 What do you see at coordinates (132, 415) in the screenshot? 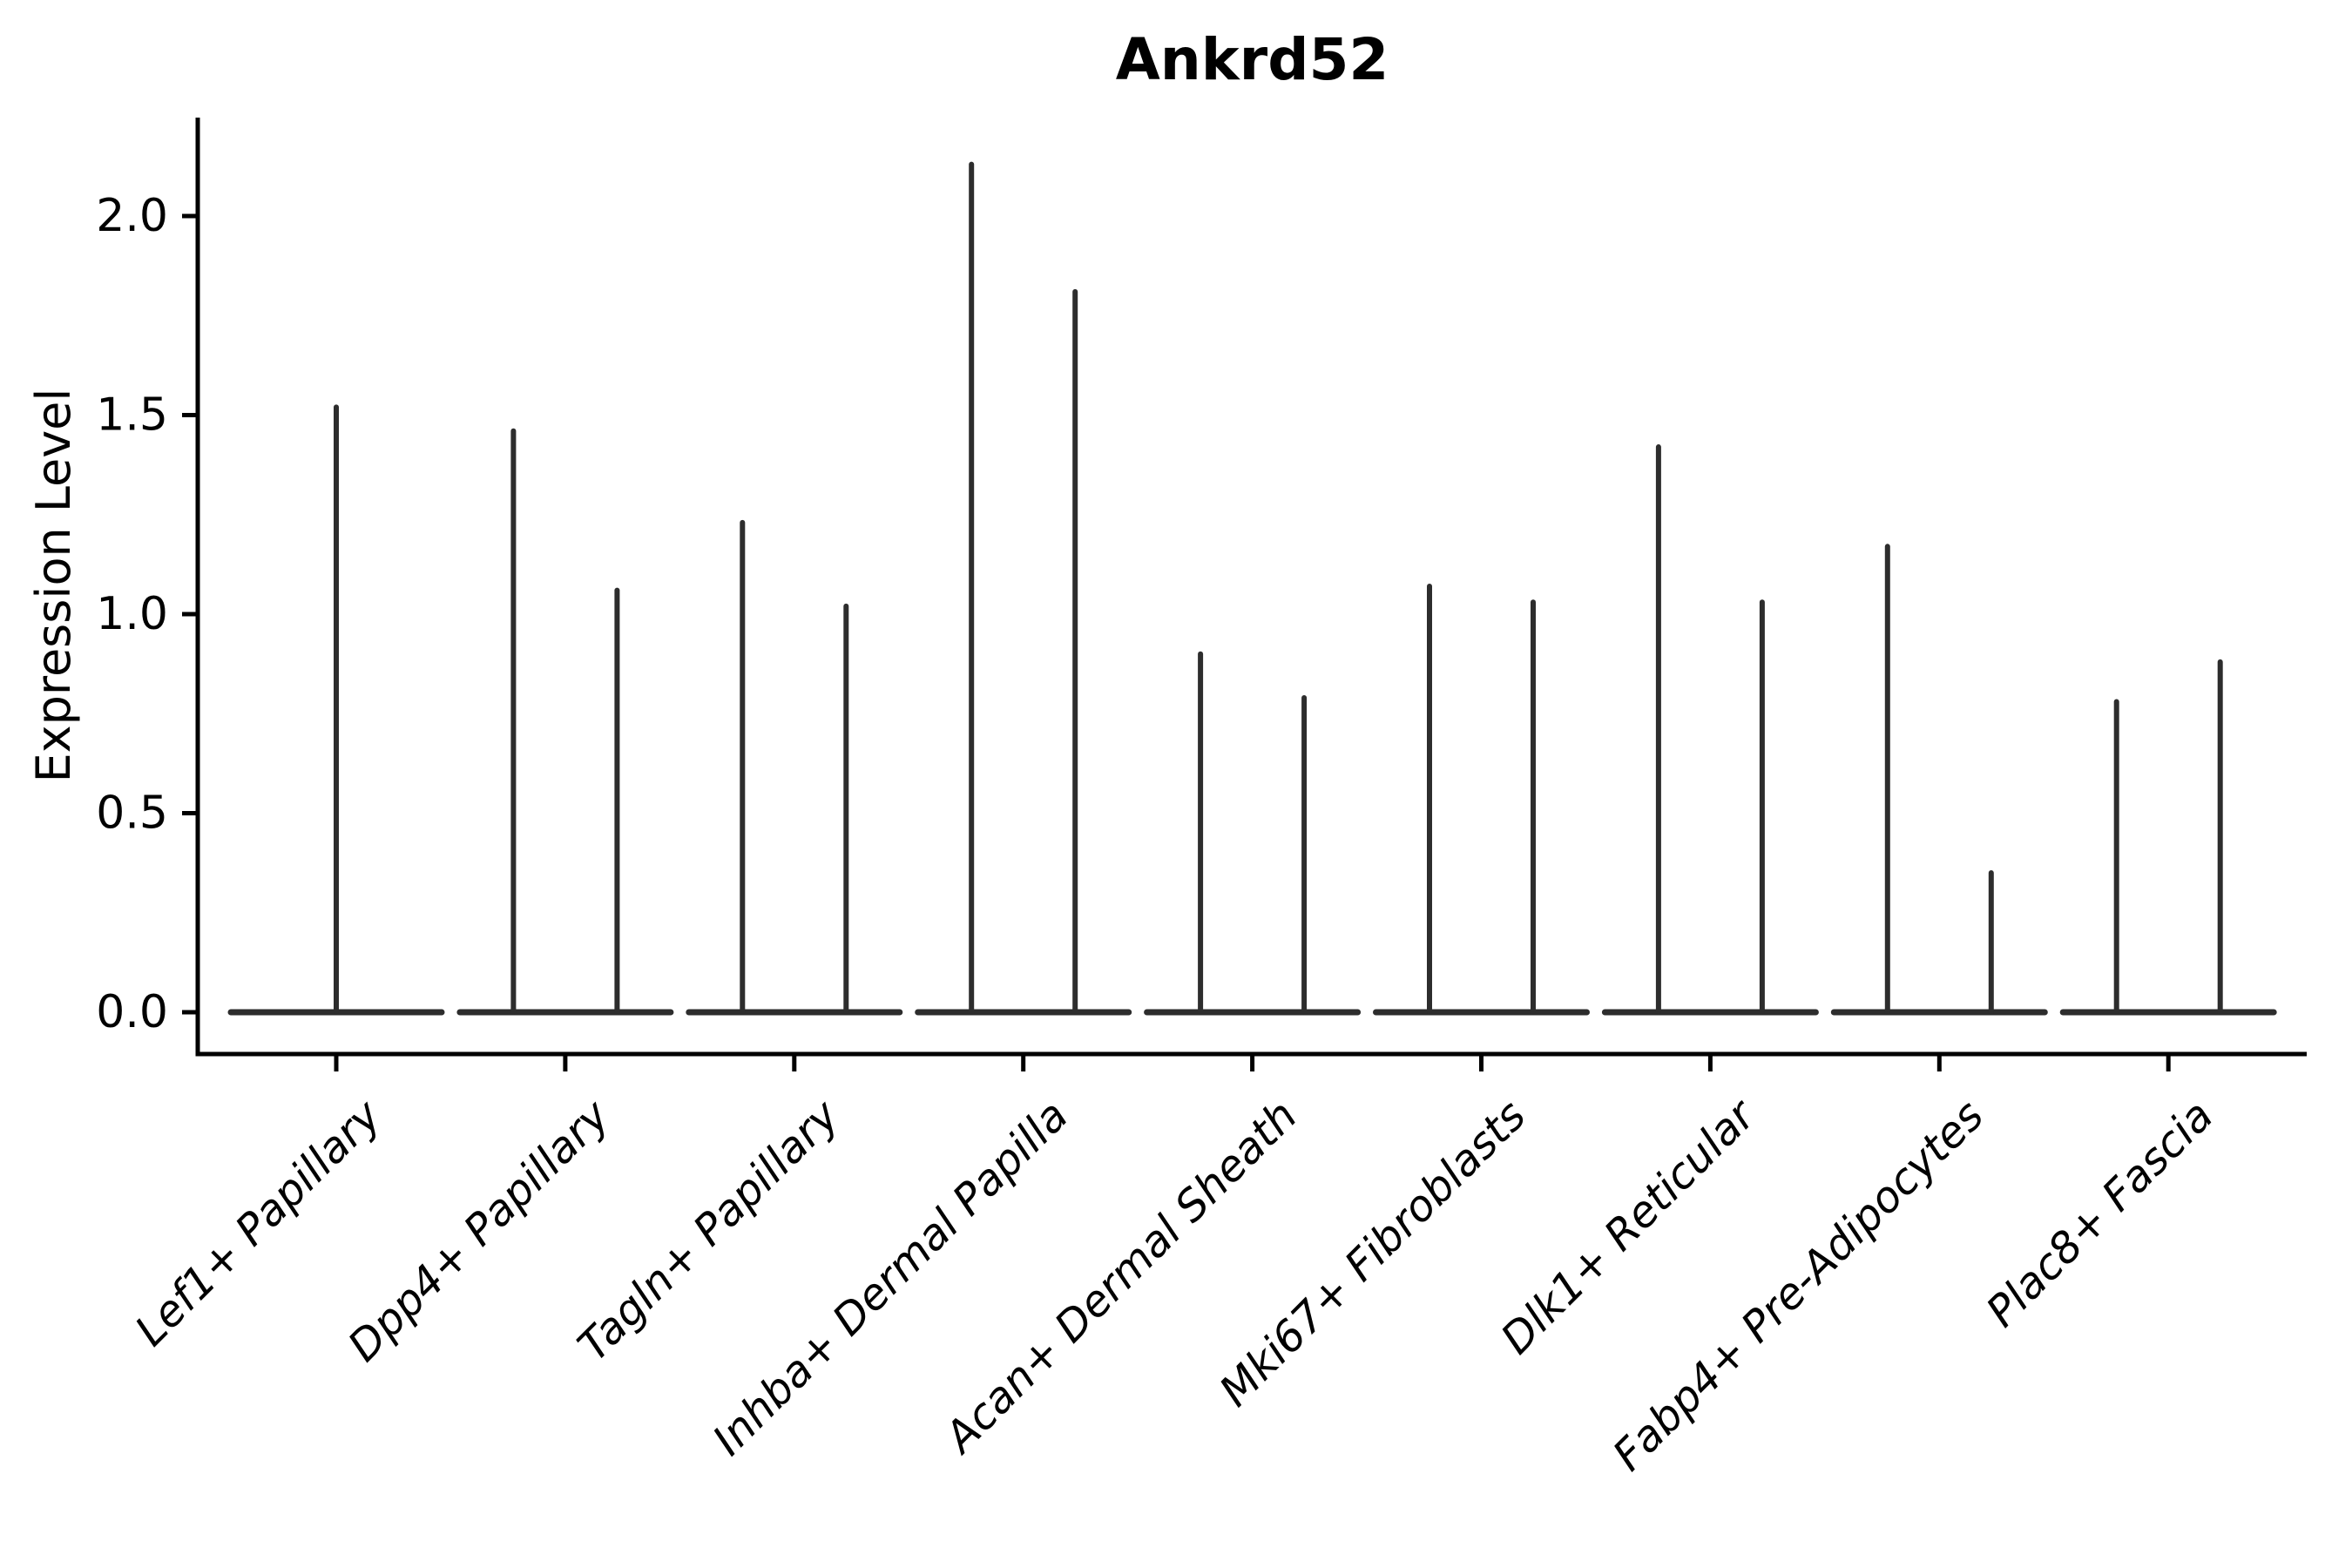
I see `y-tick-label: 1.5` at bounding box center [132, 415].